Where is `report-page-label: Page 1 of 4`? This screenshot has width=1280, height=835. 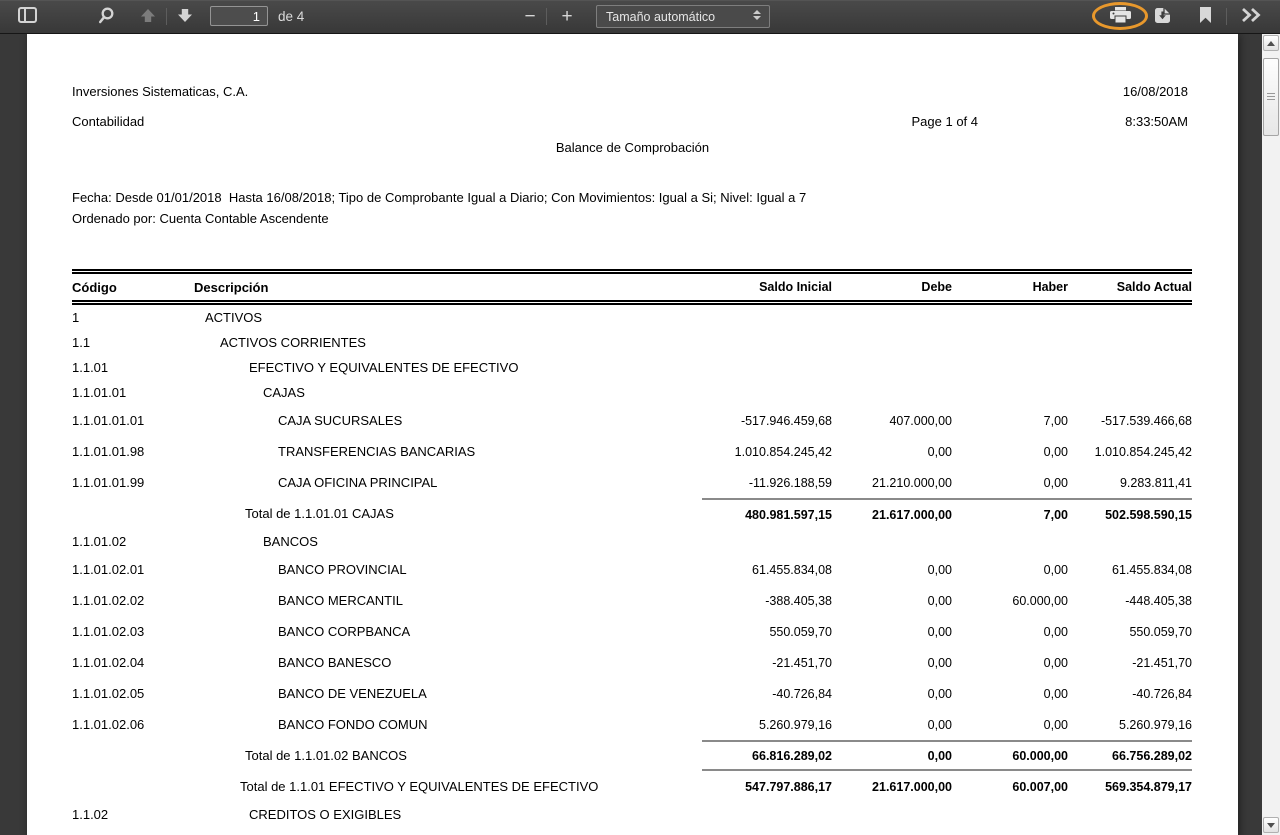
report-page-label: Page 1 of 4 is located at coordinates (945, 121).